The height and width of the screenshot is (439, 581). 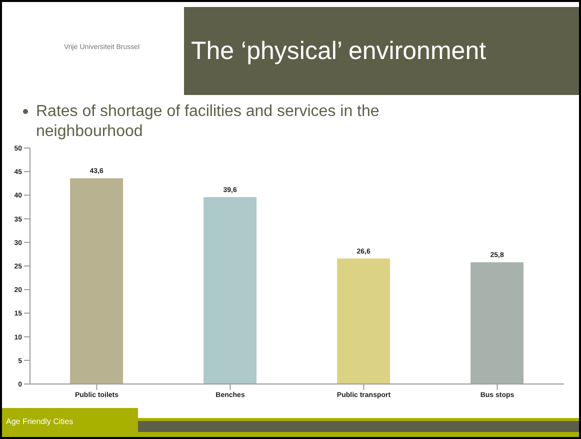 What do you see at coordinates (208, 122) in the screenshot?
I see `chart-subtitle: Rates of shortage of facilities and services in the neighbourhood` at bounding box center [208, 122].